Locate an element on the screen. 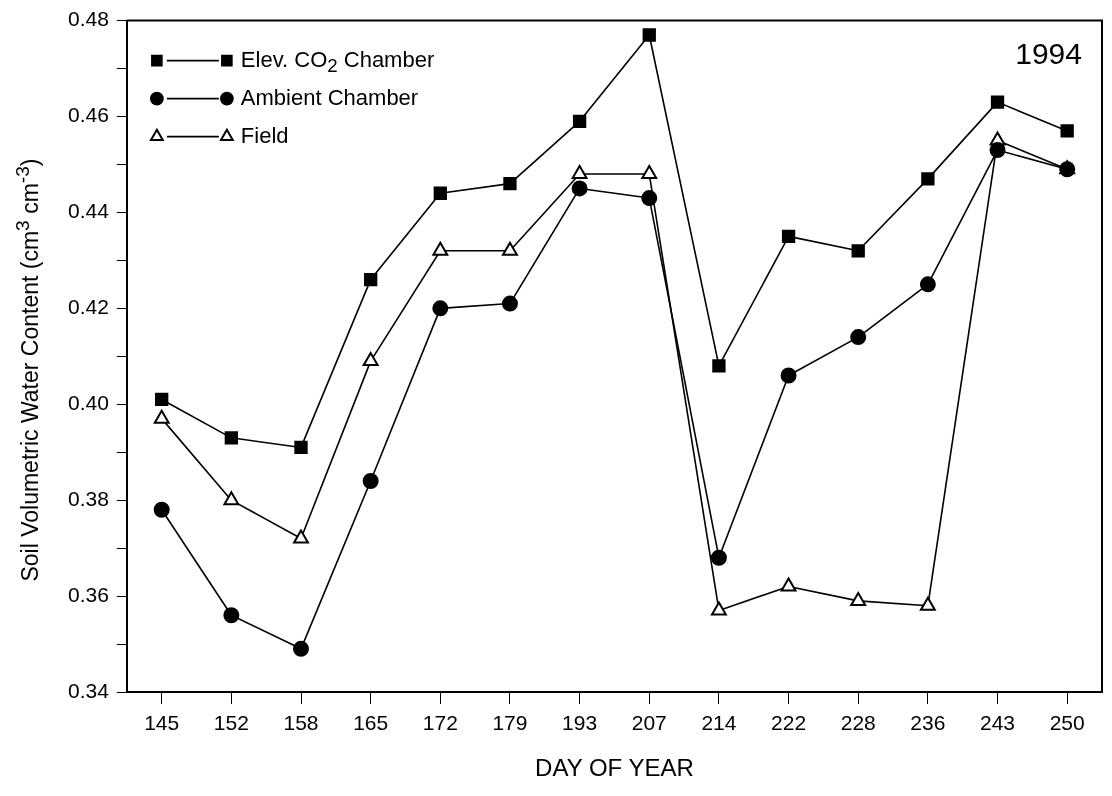  y-tick-label: 0.36 is located at coordinates (88, 594).